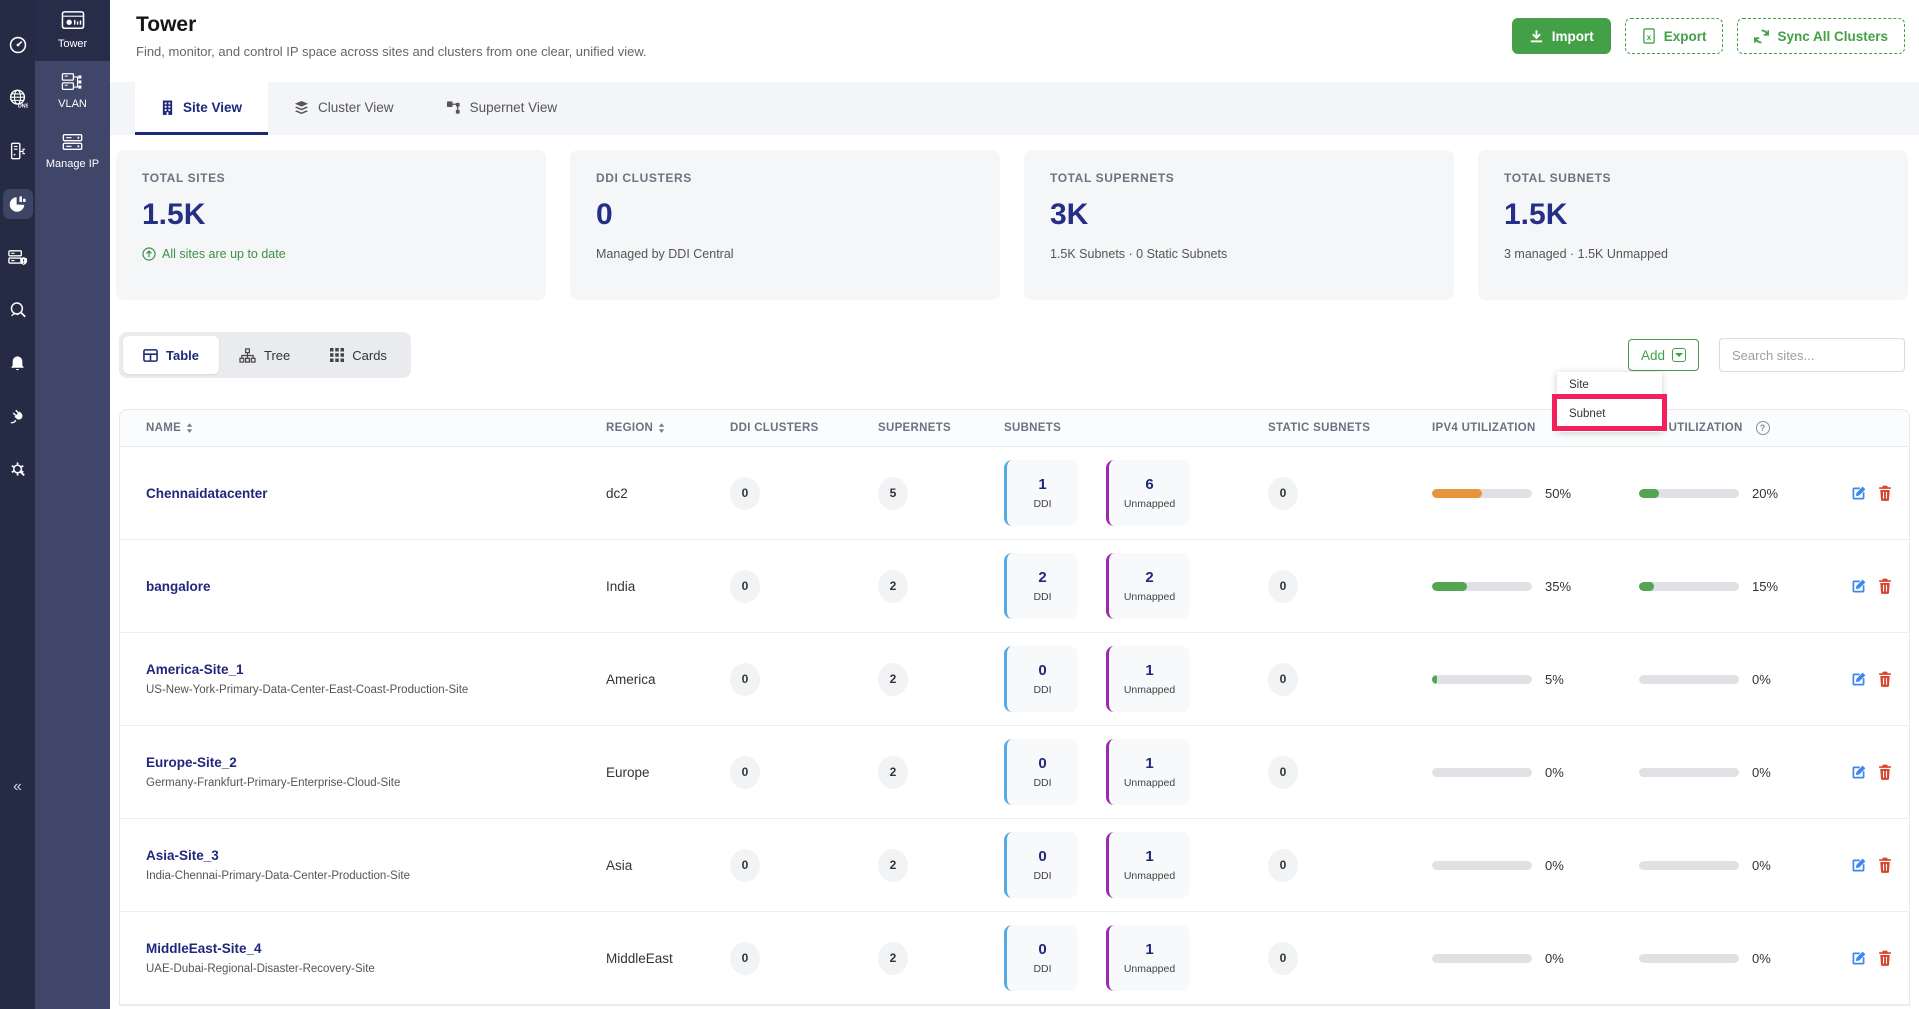 The width and height of the screenshot is (1919, 1009). I want to click on site-name-link: Europe-Site_2, so click(191, 762).